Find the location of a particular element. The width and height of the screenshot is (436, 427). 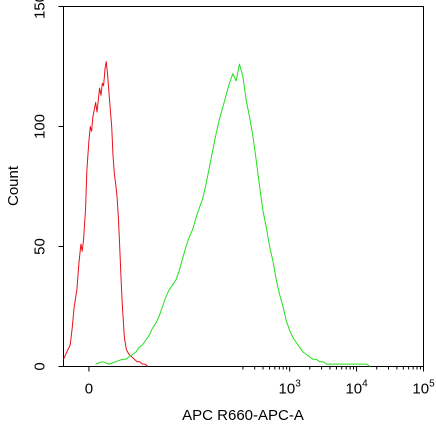

x-tick-label: 10⁵ is located at coordinates (423, 388).